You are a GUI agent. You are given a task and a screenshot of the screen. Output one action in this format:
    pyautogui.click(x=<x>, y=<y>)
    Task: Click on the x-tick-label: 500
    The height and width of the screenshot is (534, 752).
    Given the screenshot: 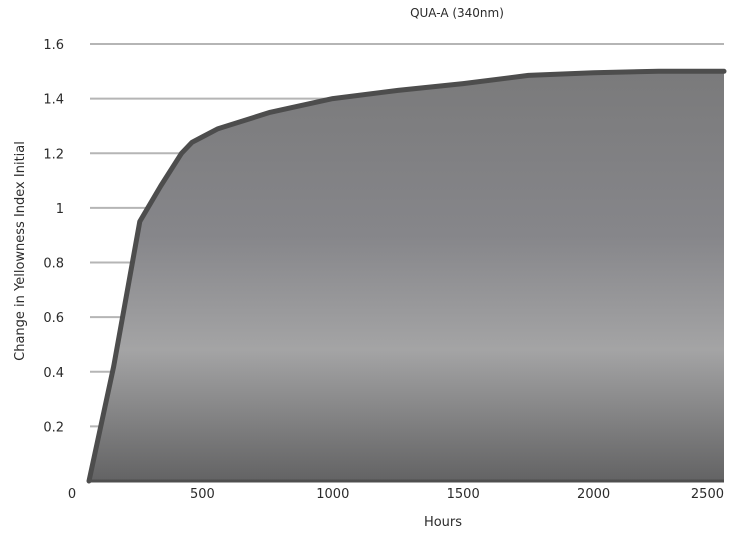 What is the action you would take?
    pyautogui.click(x=202, y=494)
    